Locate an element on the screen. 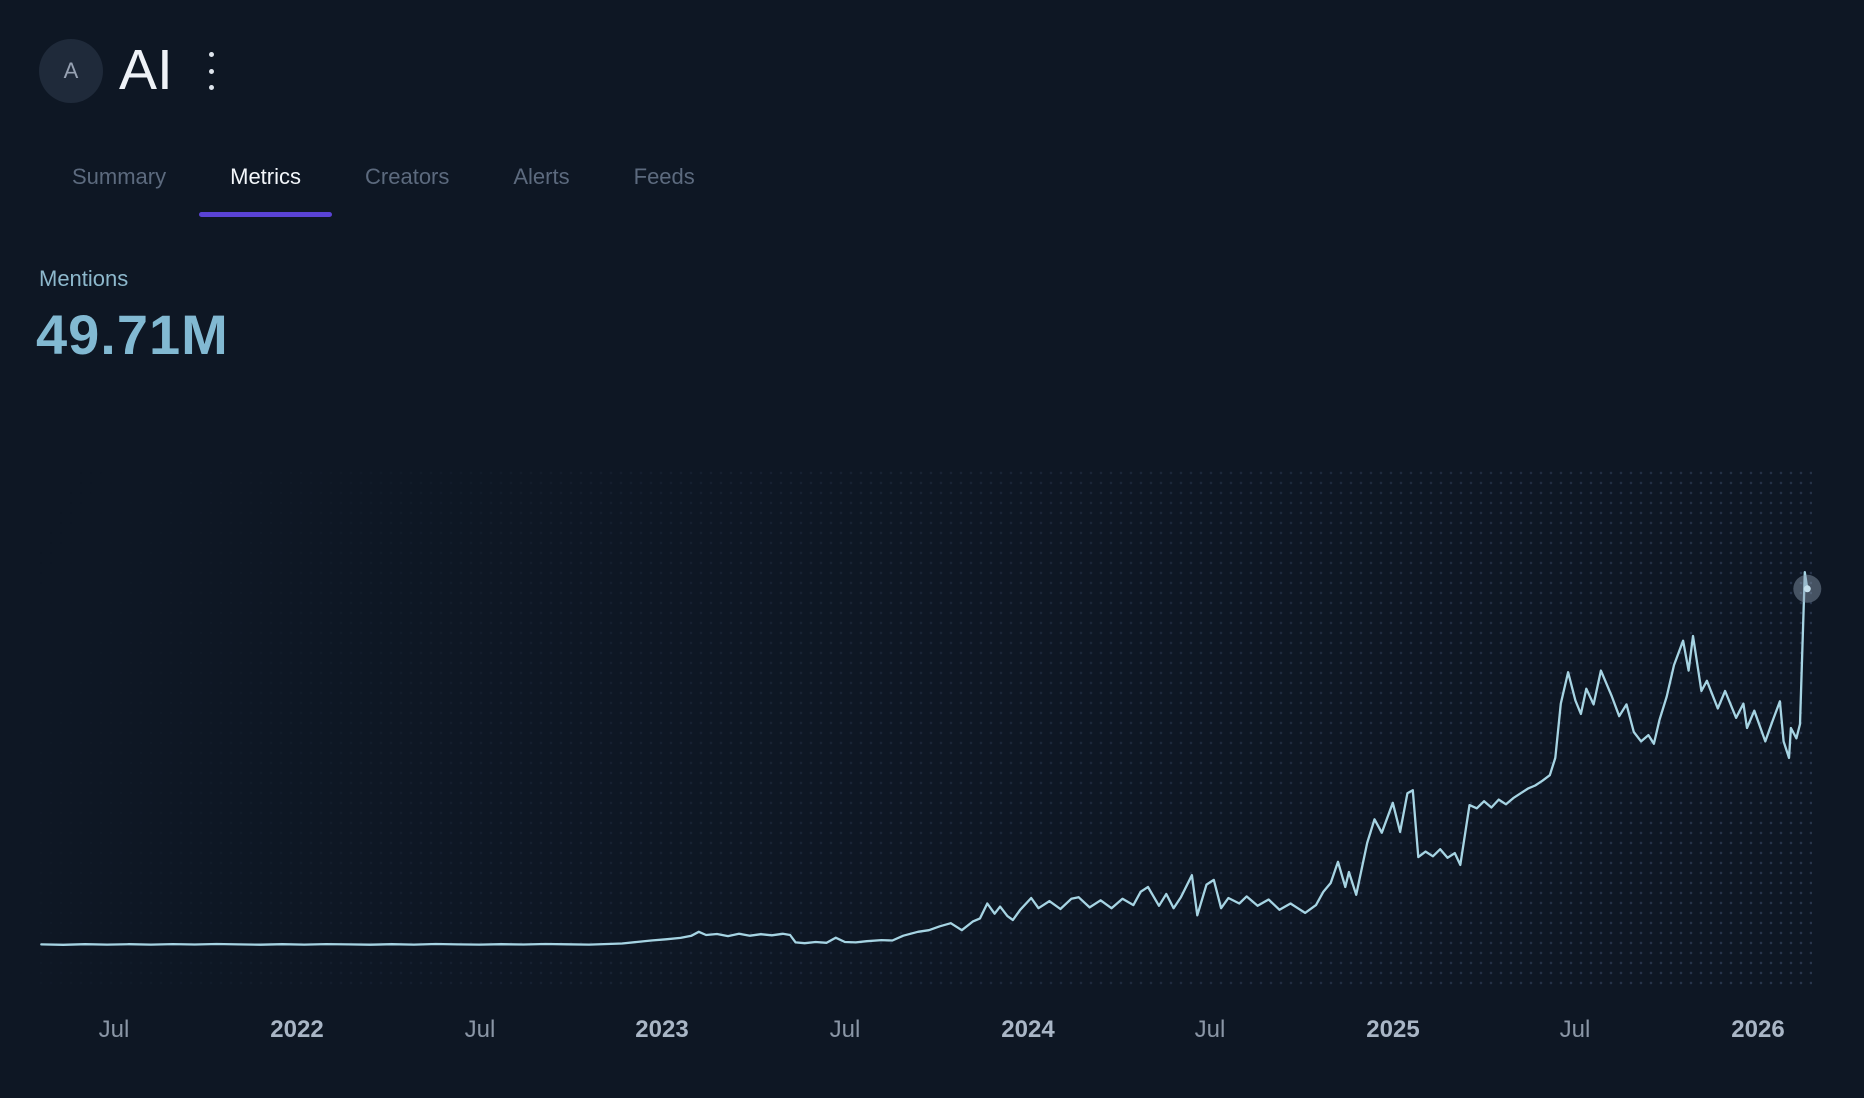 The width and height of the screenshot is (1864, 1098). x-tick-2022-1: 2022 is located at coordinates (297, 1029).